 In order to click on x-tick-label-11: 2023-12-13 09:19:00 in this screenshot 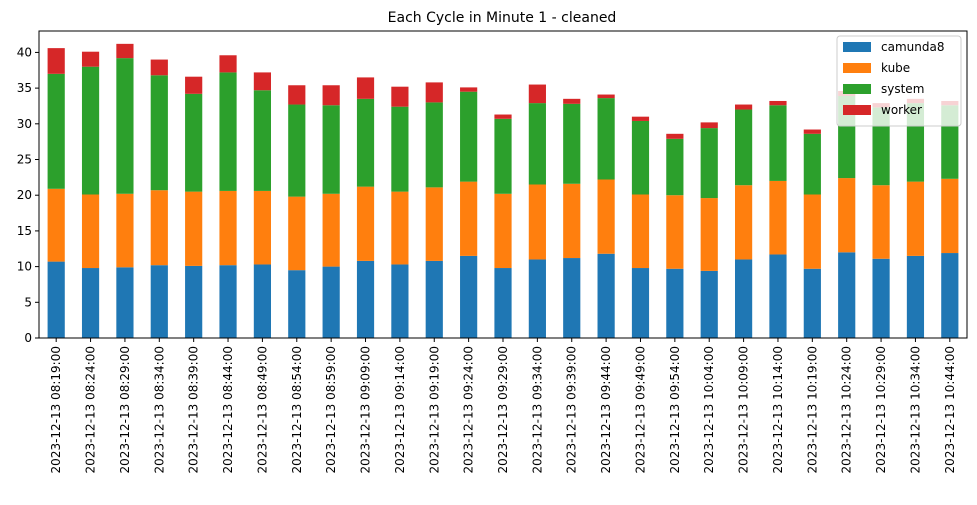, I will do `click(434, 409)`.